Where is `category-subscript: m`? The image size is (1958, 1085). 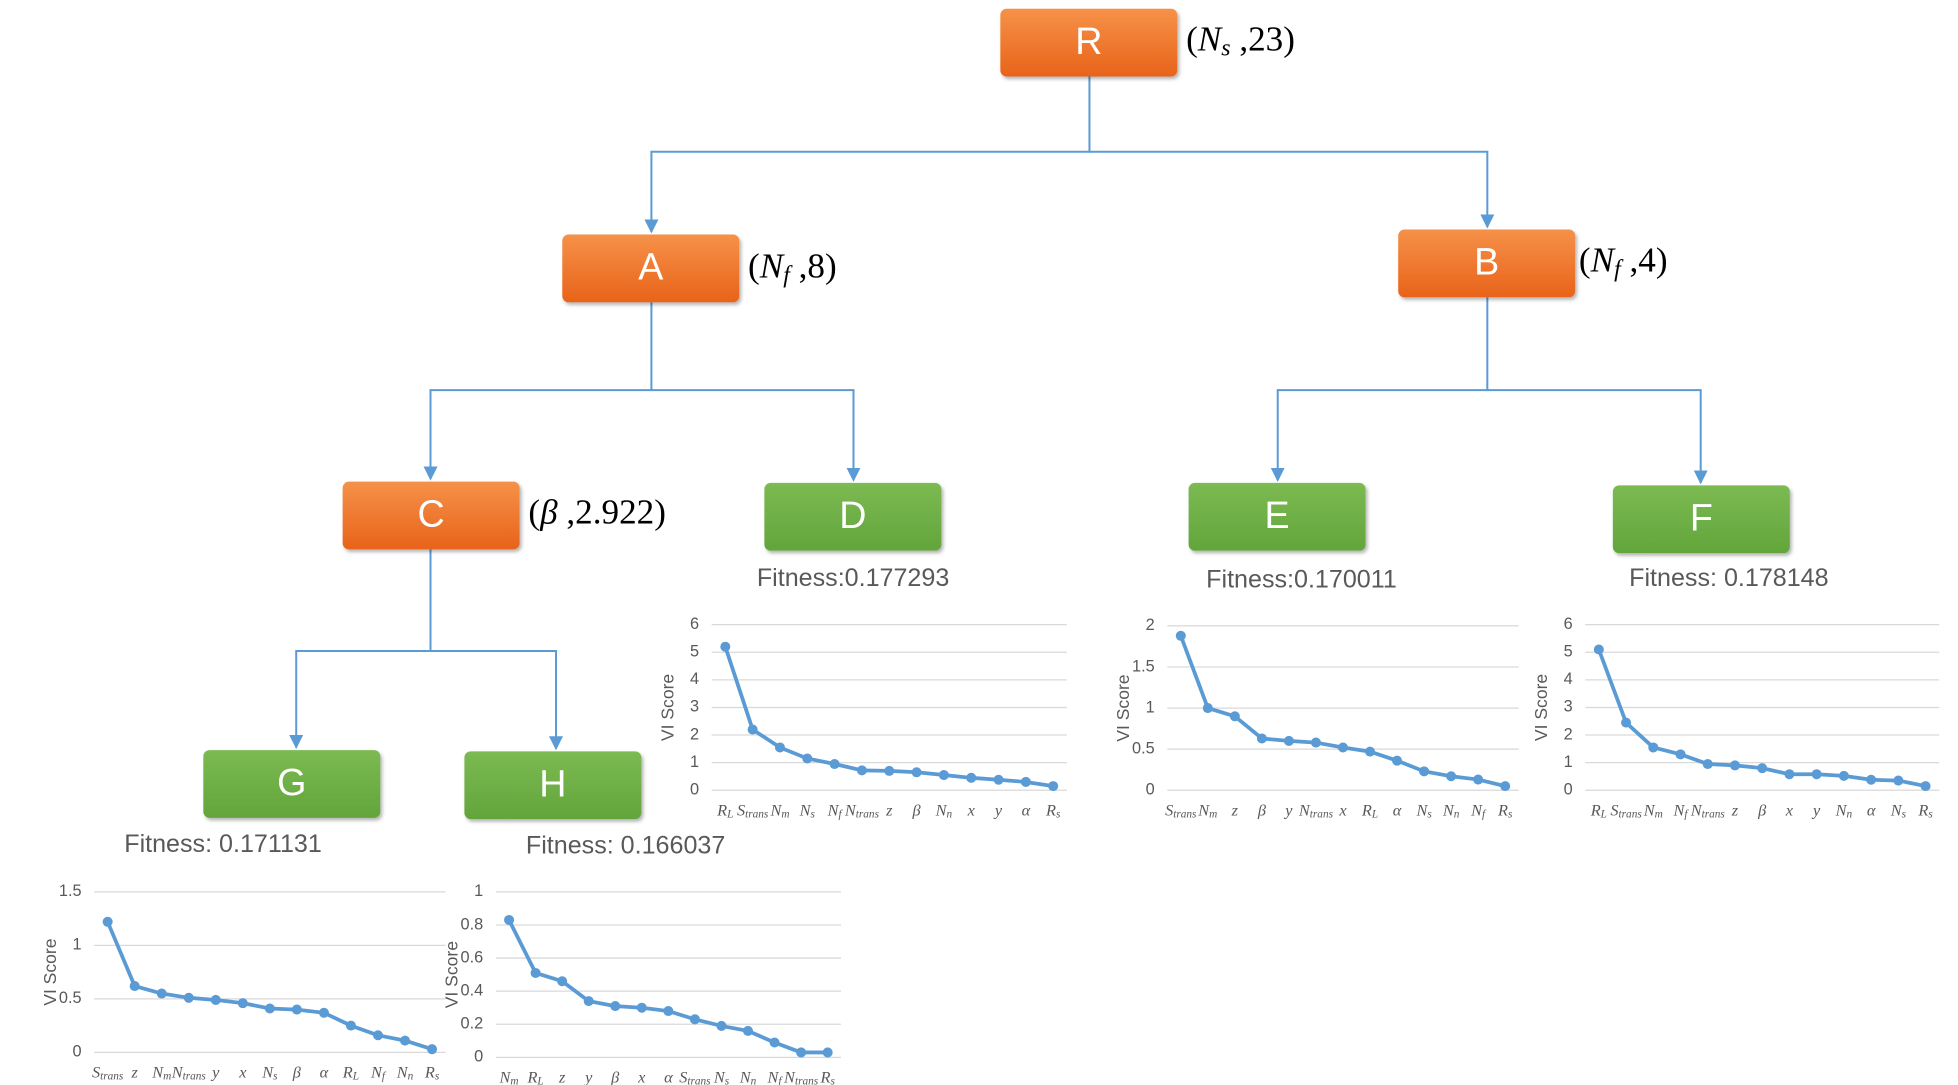
category-subscript: m is located at coordinates (1213, 814).